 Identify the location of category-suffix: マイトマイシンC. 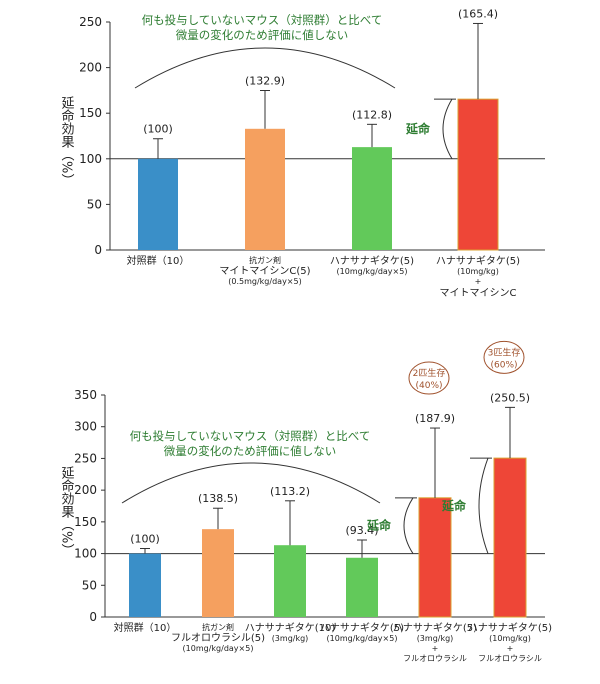
(478, 293).